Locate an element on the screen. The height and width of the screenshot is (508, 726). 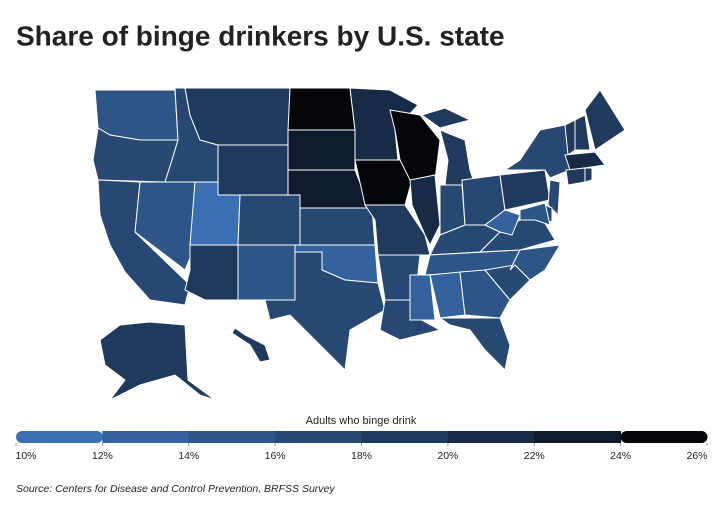
legend-tick-label: 12% is located at coordinates (102, 456).